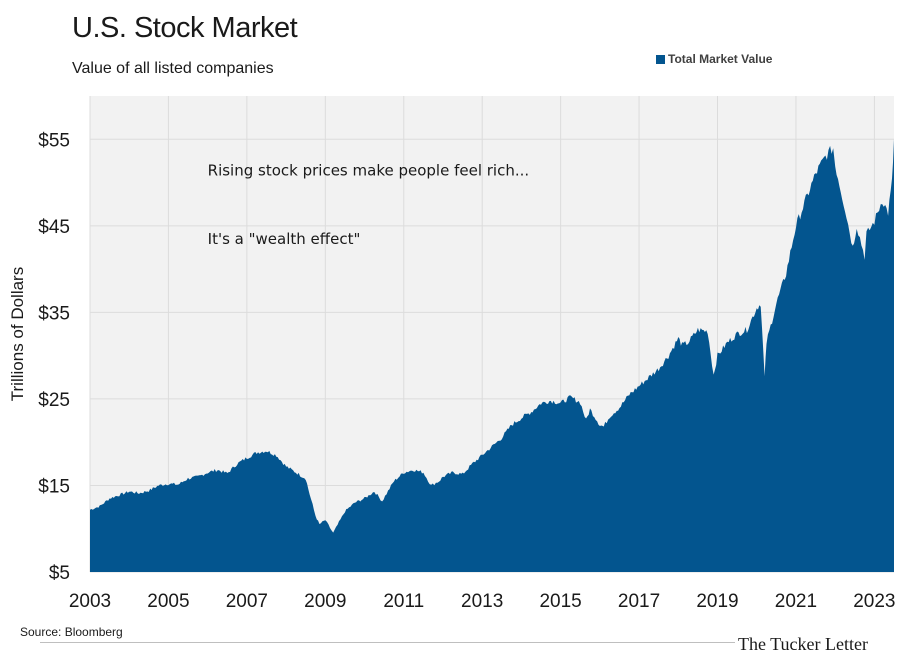  Describe the element at coordinates (560, 601) in the screenshot. I see `x-tick-label-2015: 2015` at that location.